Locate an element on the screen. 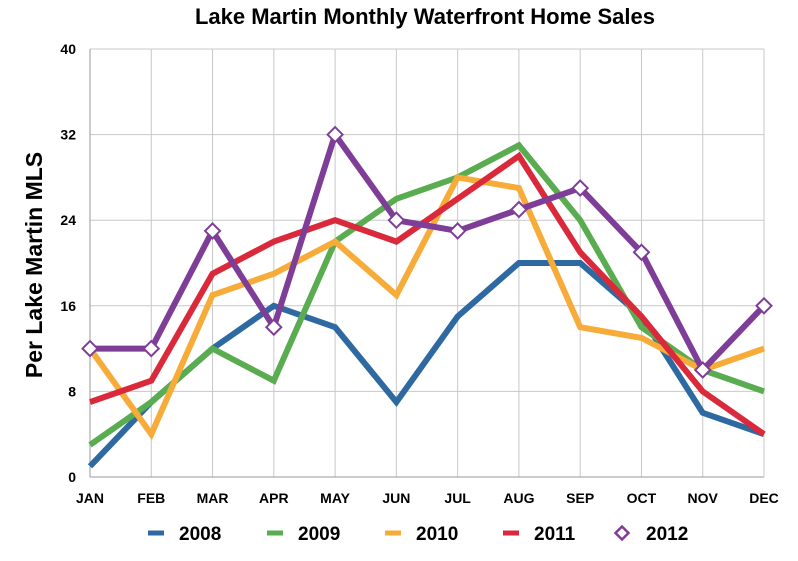  x-tick-label: DEC is located at coordinates (764, 498).